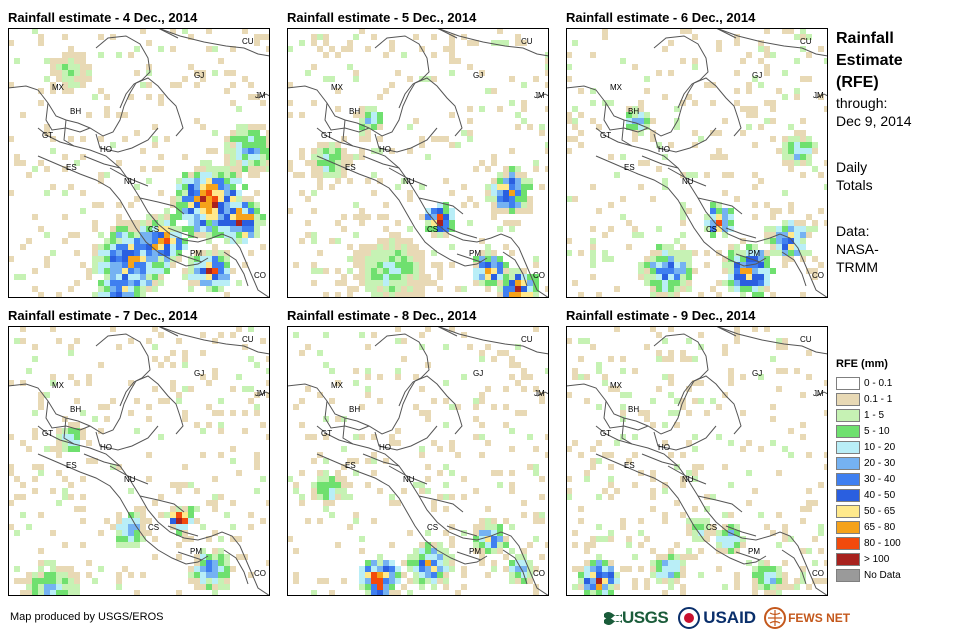 This screenshot has height=635, width=970. Describe the element at coordinates (418, 461) in the screenshot. I see `rainfall-grid` at that location.